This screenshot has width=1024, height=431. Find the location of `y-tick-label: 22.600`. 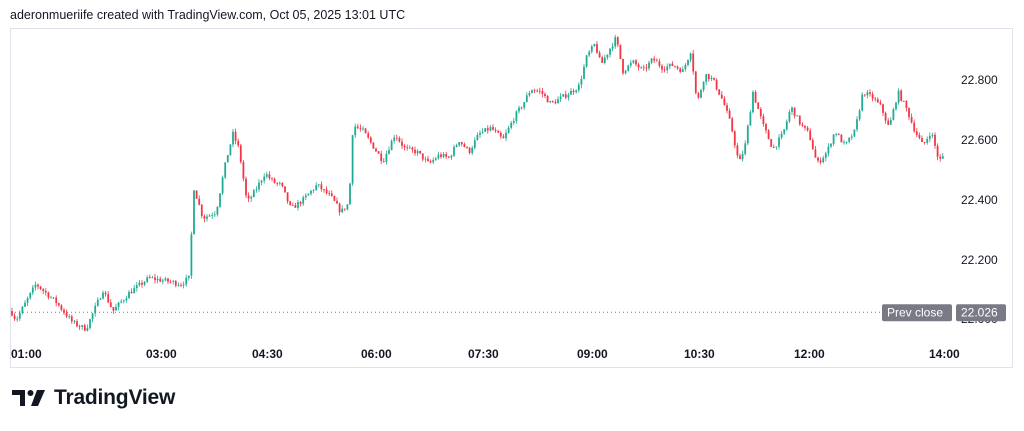

y-tick-label: 22.600 is located at coordinates (979, 140).